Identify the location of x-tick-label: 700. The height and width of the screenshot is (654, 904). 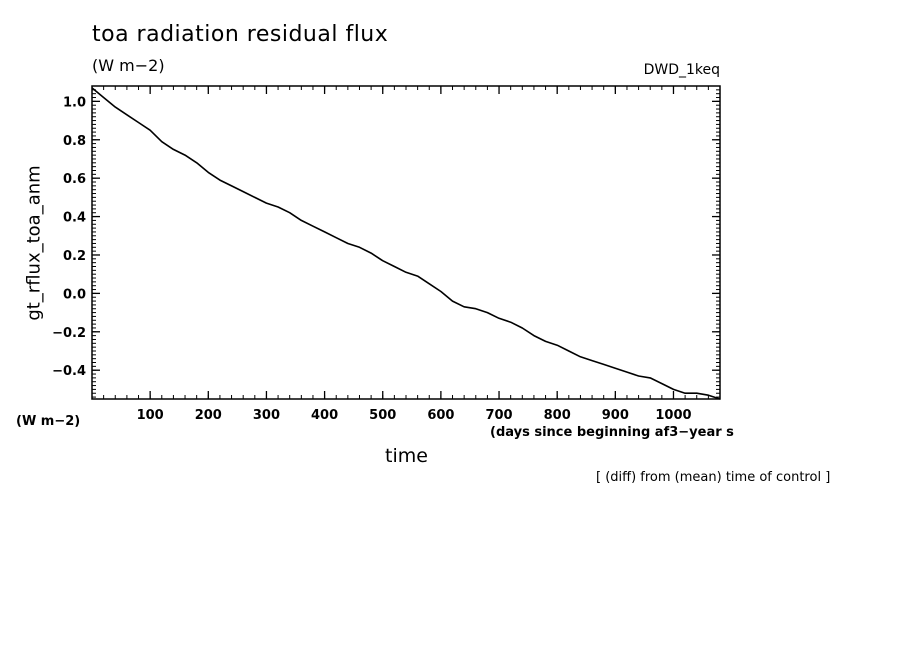
(498, 415).